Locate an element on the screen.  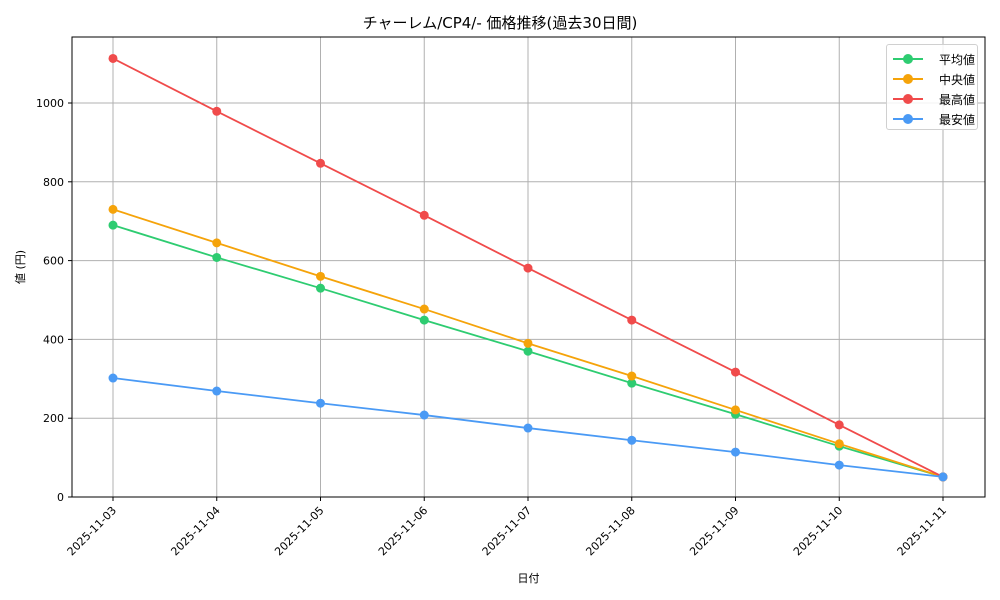
x-tick-label: 2025-11-07 is located at coordinates (507, 531).